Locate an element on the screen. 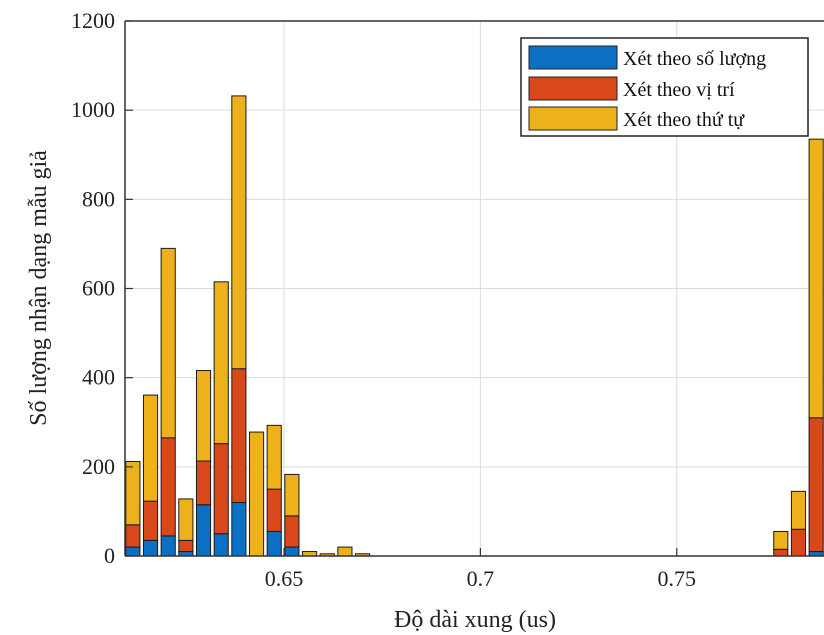  legend-label-vi-tri: Xét theo vị trí is located at coordinates (679, 90).